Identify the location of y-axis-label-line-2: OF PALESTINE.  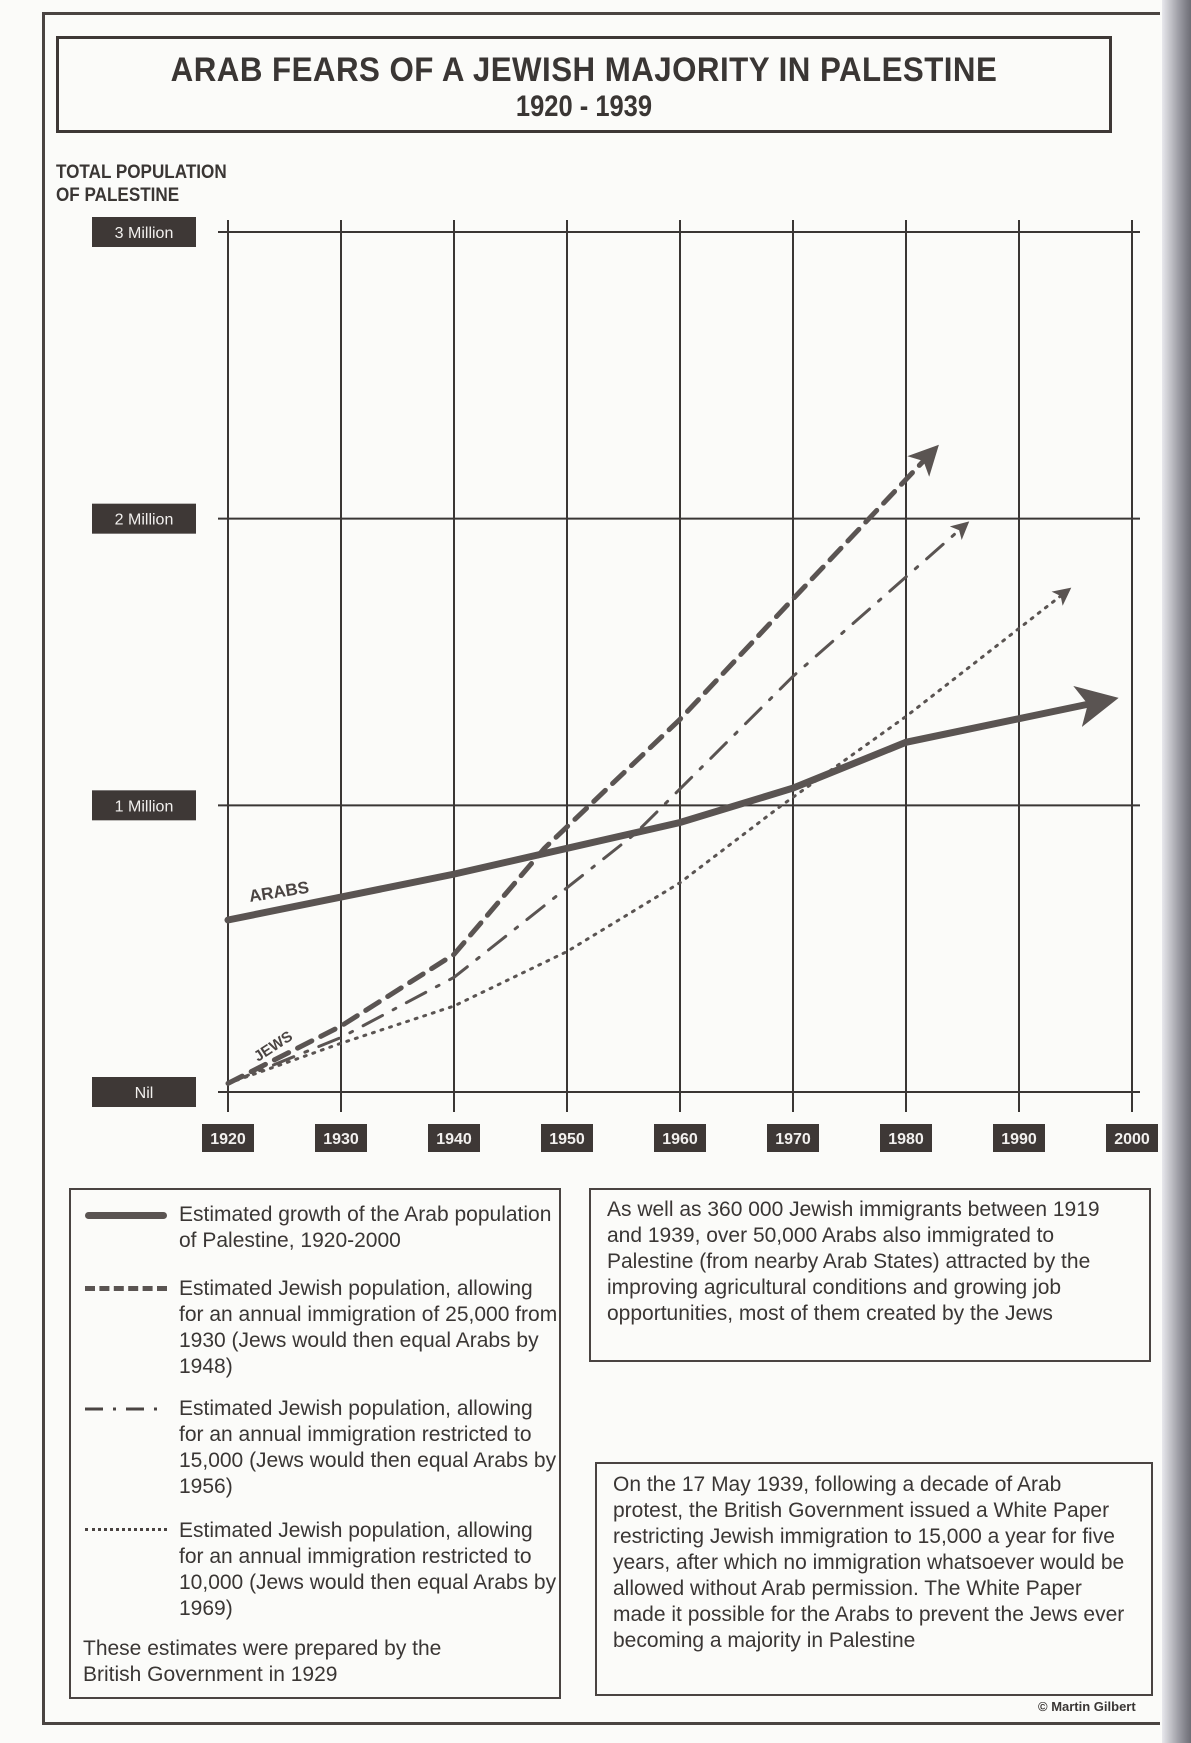
(118, 195).